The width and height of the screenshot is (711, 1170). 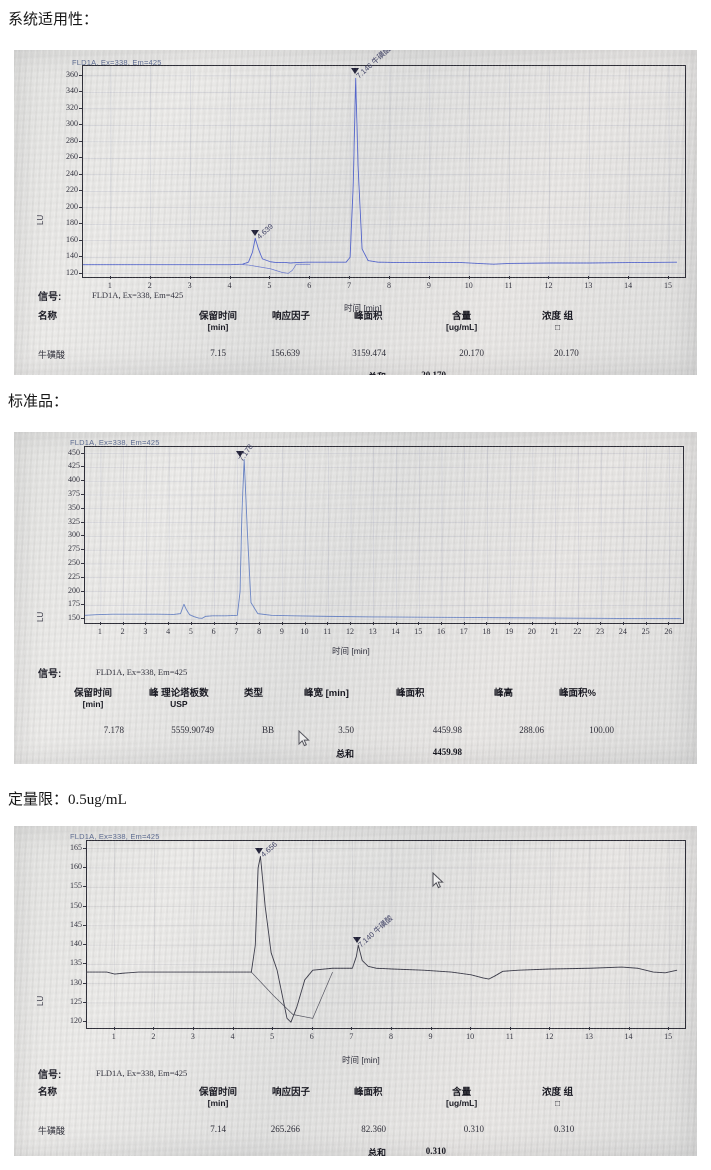 What do you see at coordinates (74, 507) in the screenshot?
I see `chart-2-y-tick: 350` at bounding box center [74, 507].